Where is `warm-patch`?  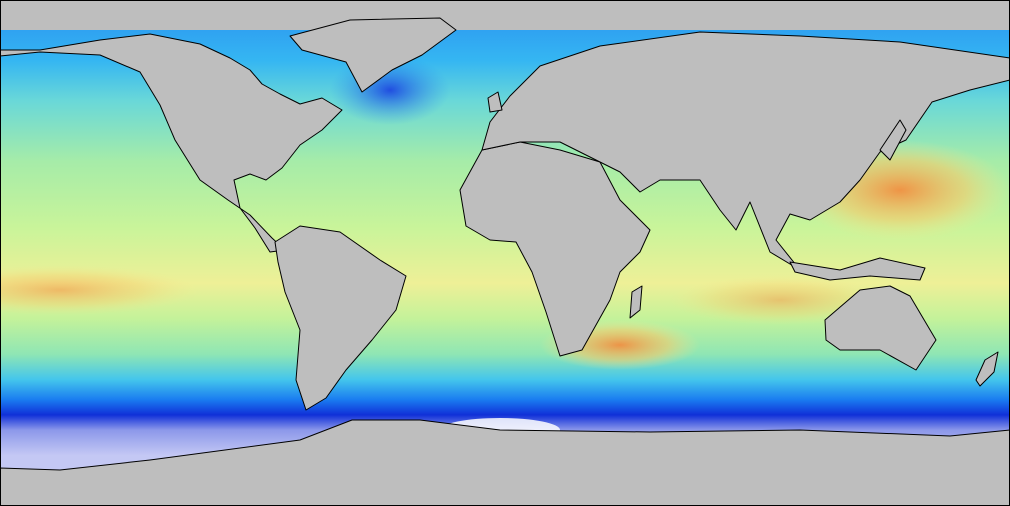
warm-patch is located at coordinates (100, 290).